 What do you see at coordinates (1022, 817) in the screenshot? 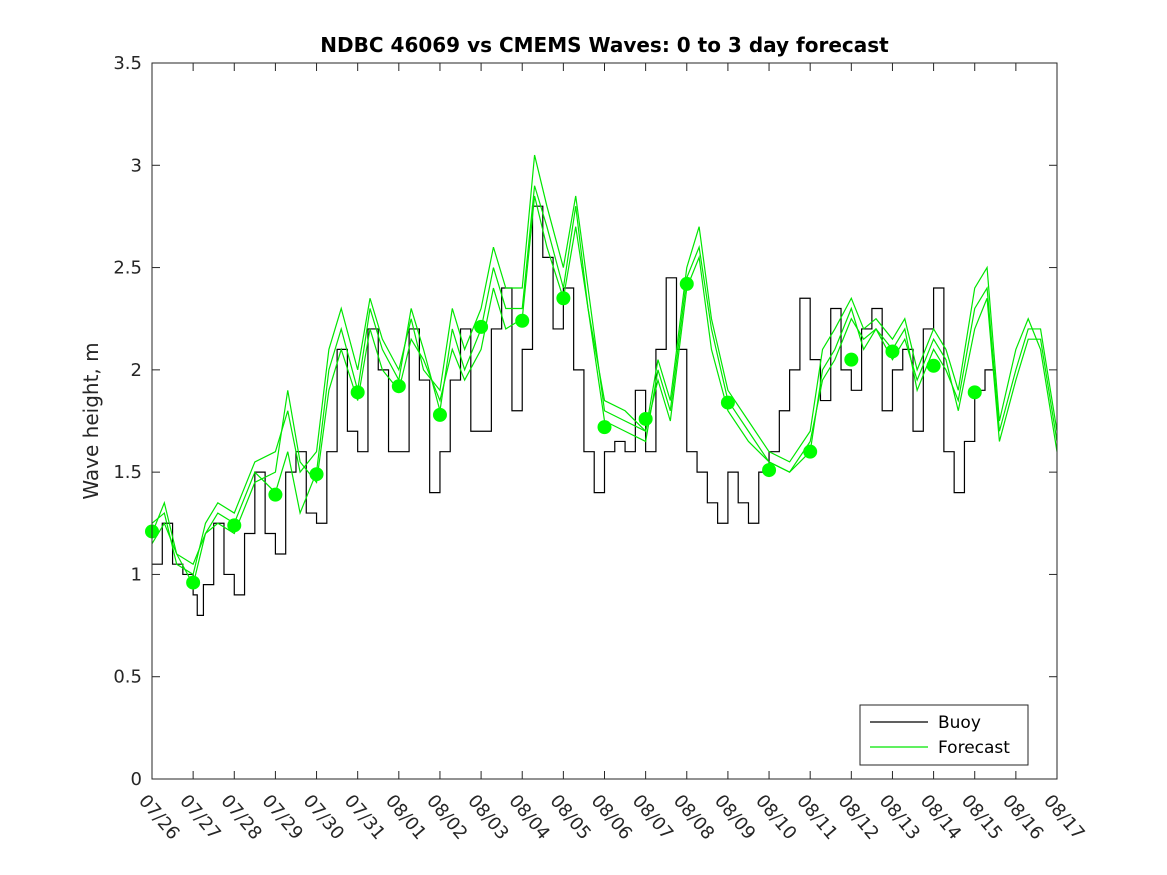
I see `x-tick-label: 08/16` at bounding box center [1022, 817].